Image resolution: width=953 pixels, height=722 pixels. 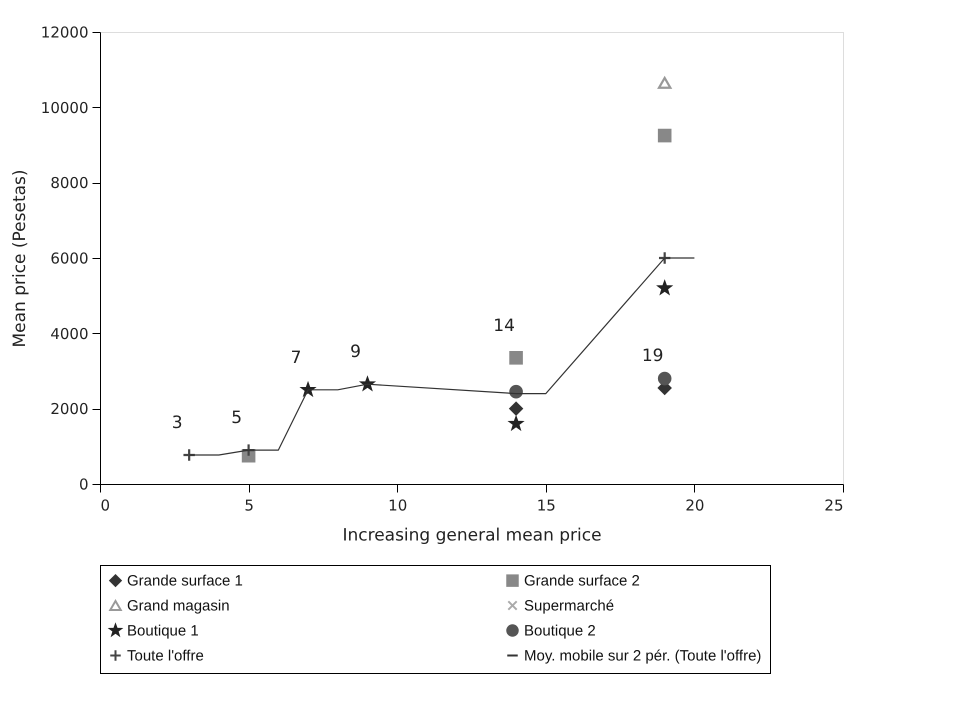 I want to click on annotation: 3, so click(x=177, y=422).